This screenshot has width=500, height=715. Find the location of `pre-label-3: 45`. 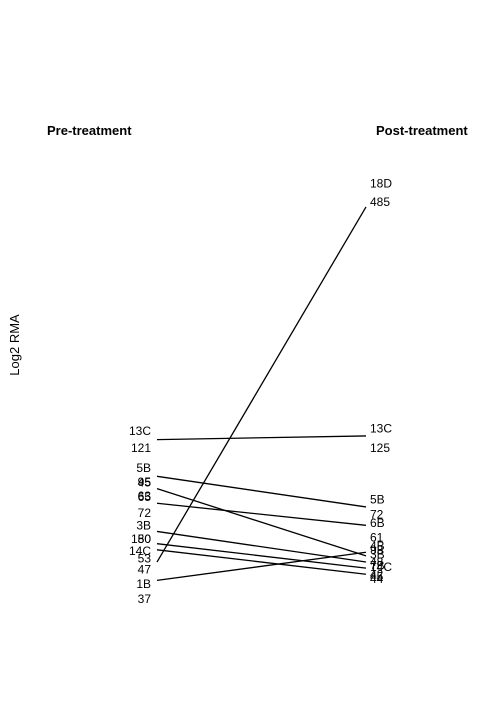

pre-label-3: 45 is located at coordinates (145, 482).